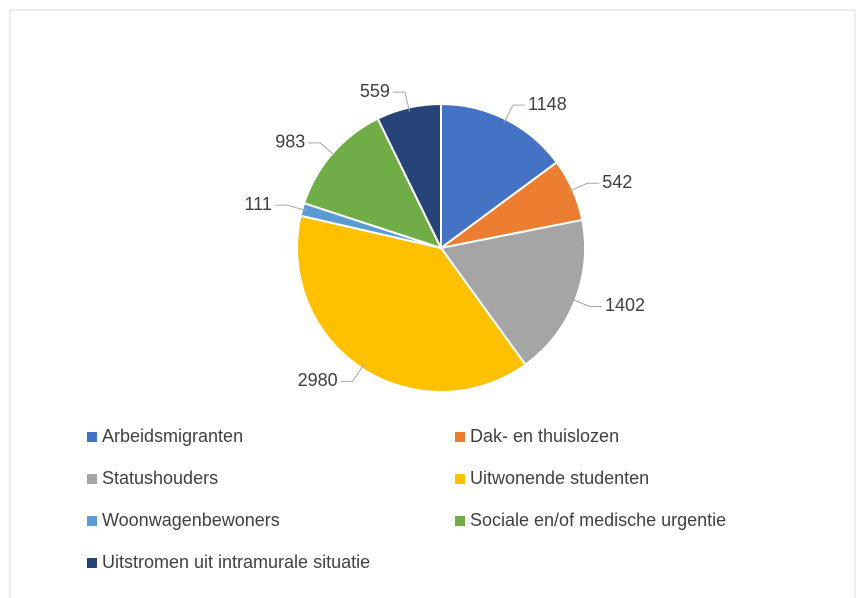 The width and height of the screenshot is (865, 598). I want to click on data-label: 1402, so click(625, 305).